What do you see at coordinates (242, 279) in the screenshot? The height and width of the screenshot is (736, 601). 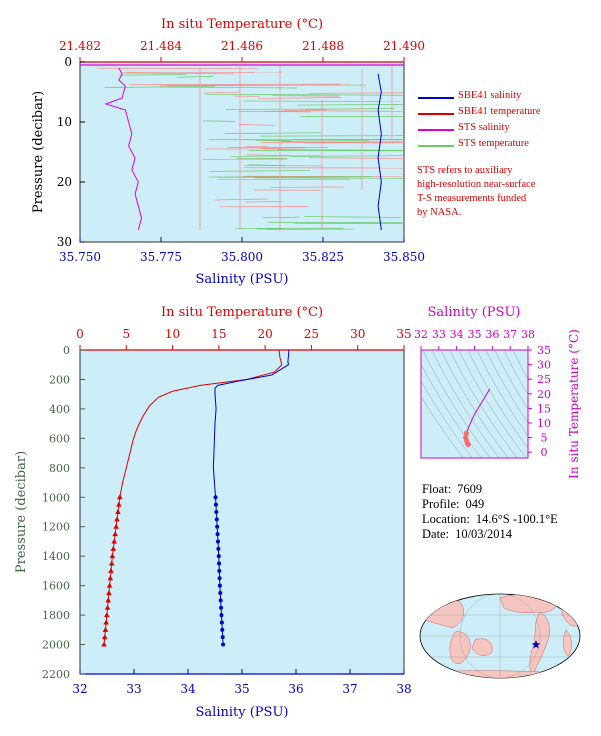 I see `top-sal-label: Salinity (PSU)` at bounding box center [242, 279].